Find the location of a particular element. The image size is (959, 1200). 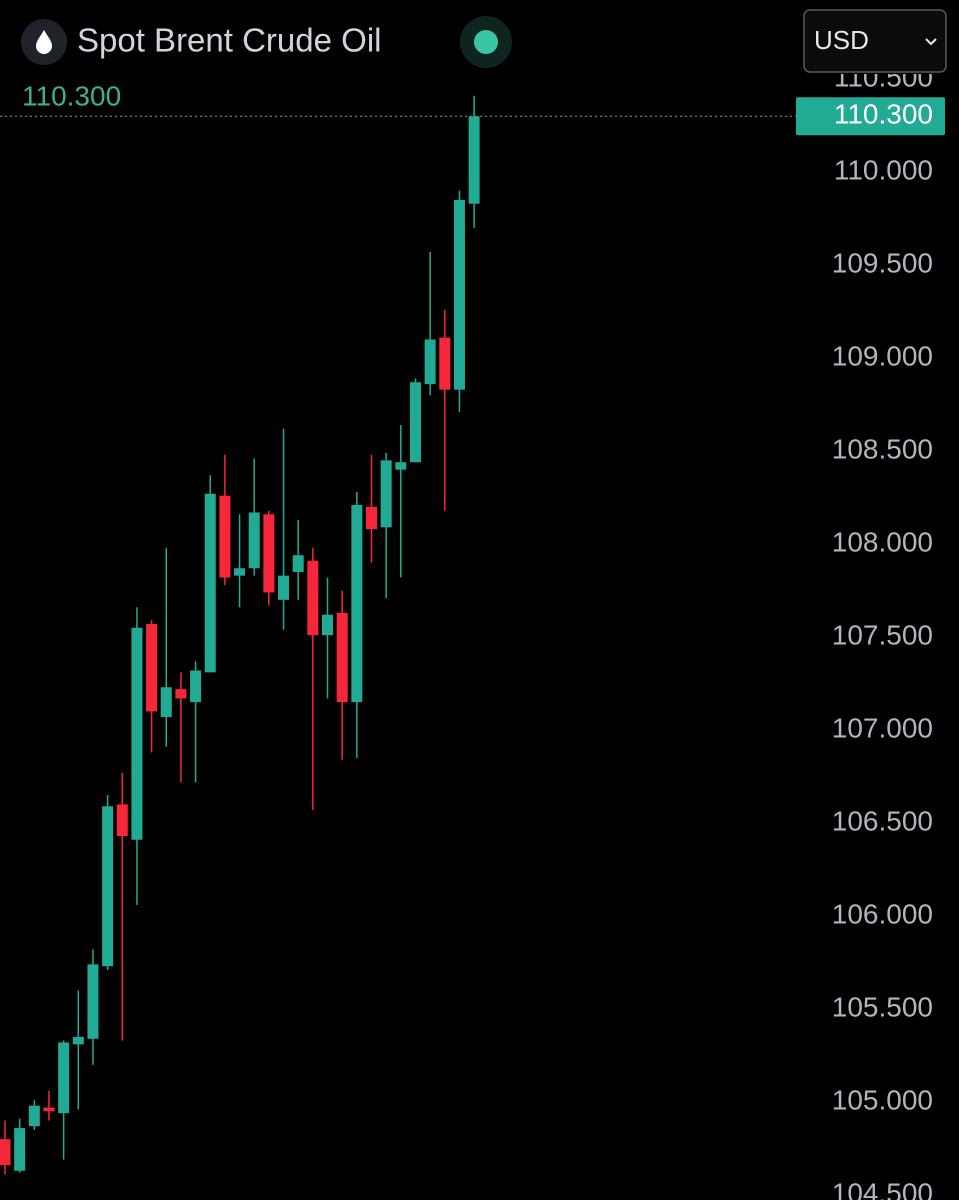

currency-label: USD is located at coordinates (841, 40).